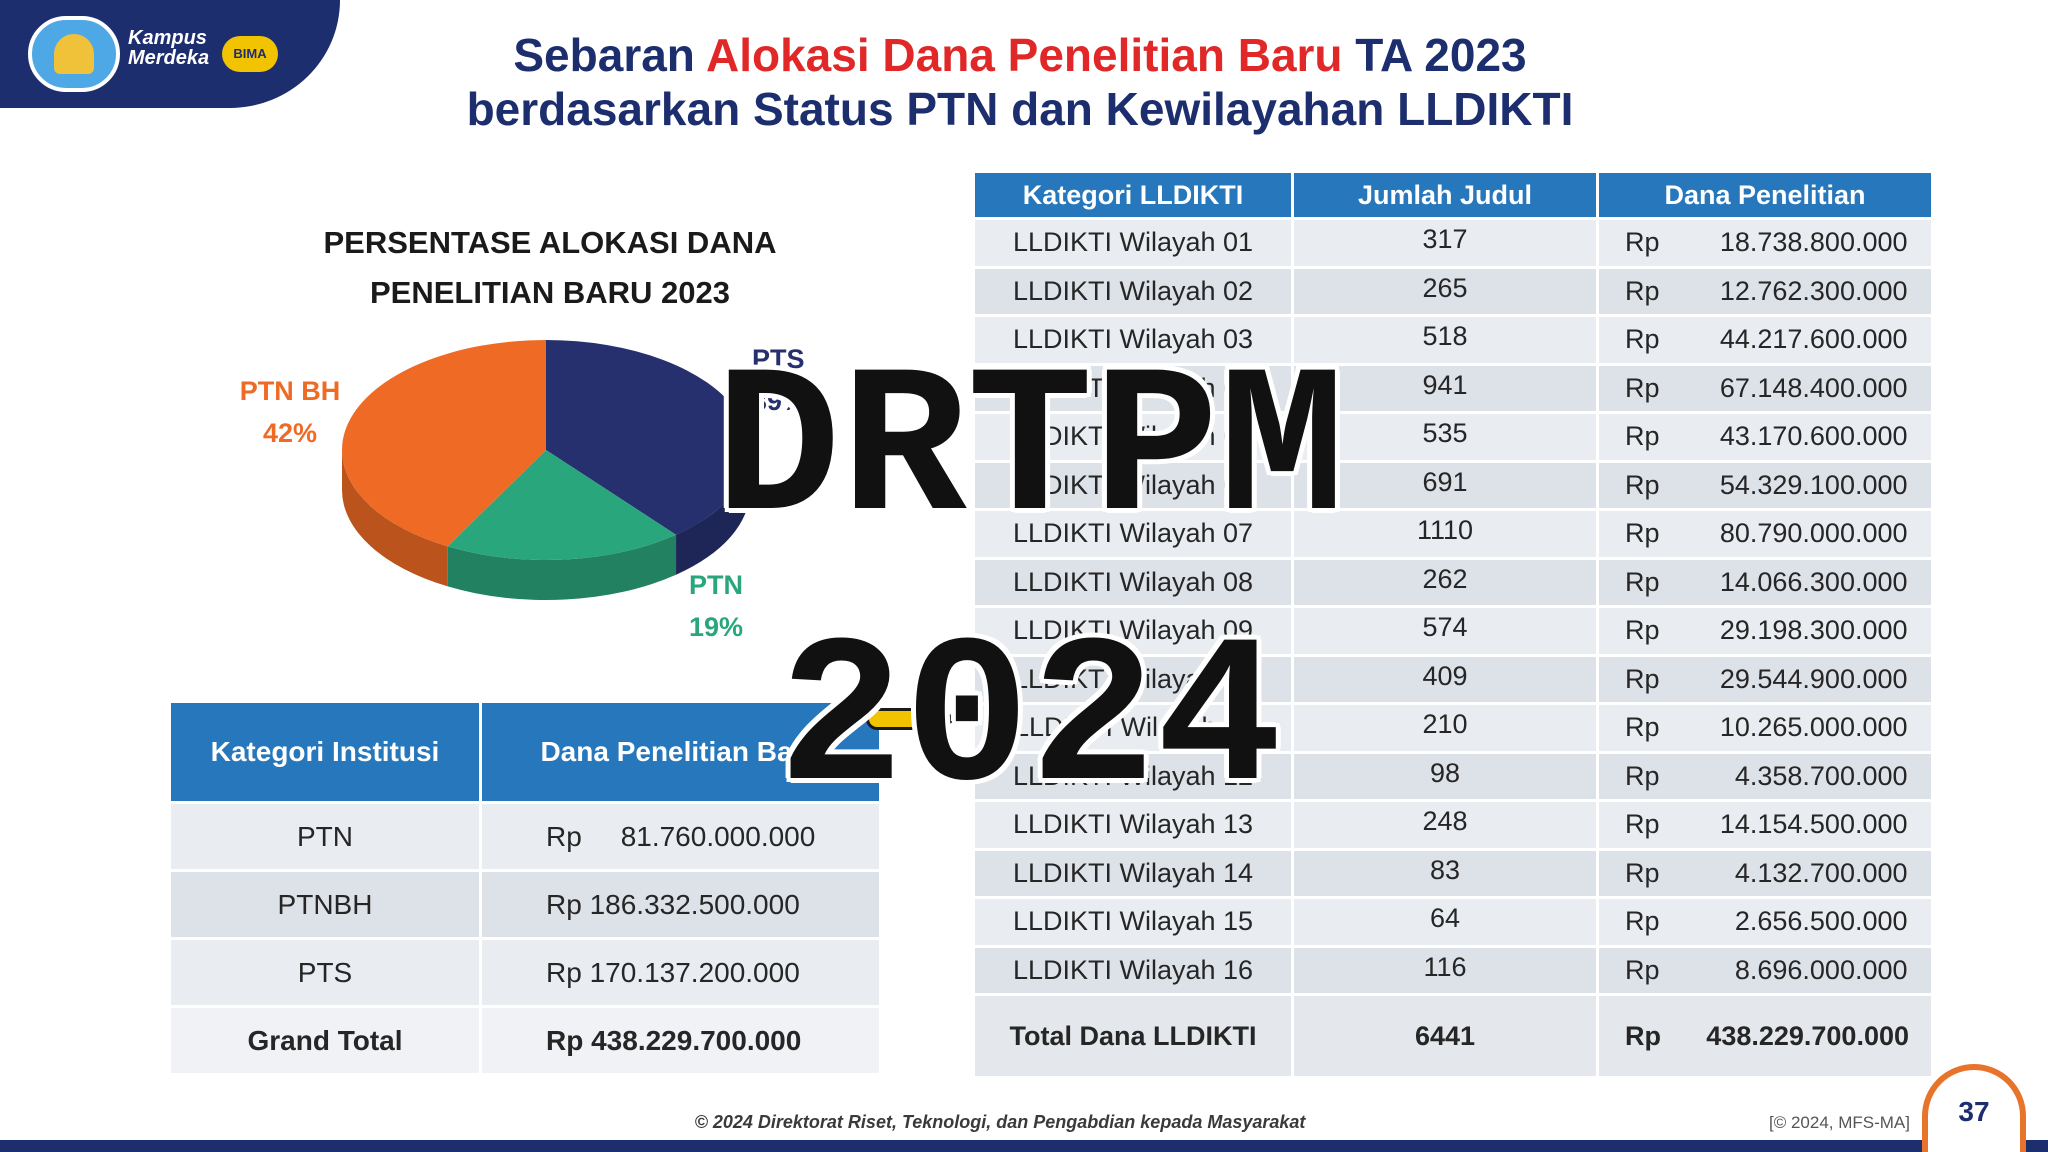 This screenshot has height=1152, width=2048. I want to click on lld-judul: 691, so click(1445, 485).